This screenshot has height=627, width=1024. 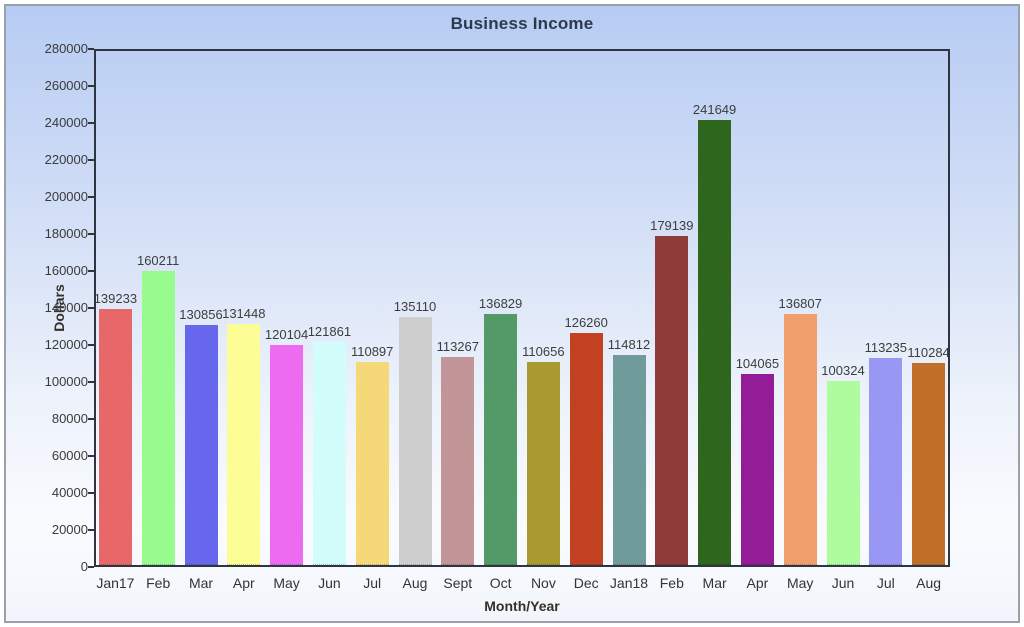 I want to click on bar-value-label: 241649, so click(x=714, y=109).